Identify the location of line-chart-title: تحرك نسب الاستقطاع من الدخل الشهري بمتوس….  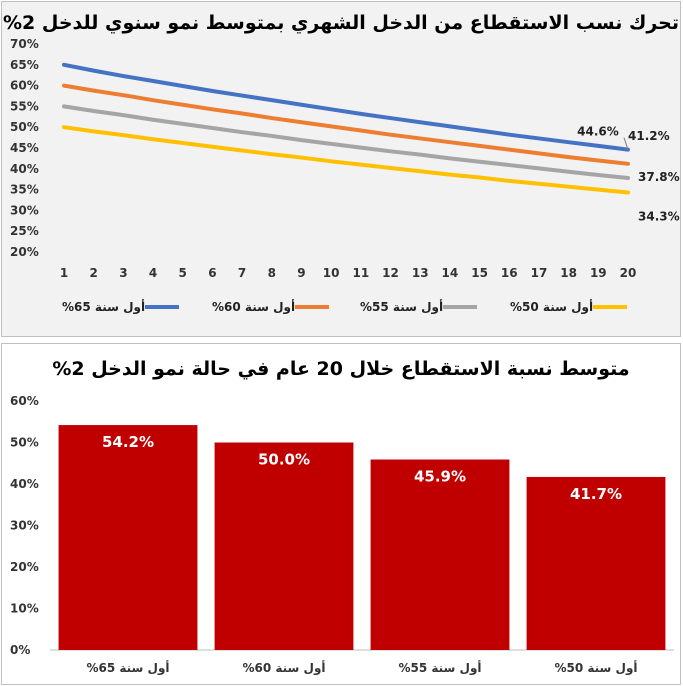
(341, 23).